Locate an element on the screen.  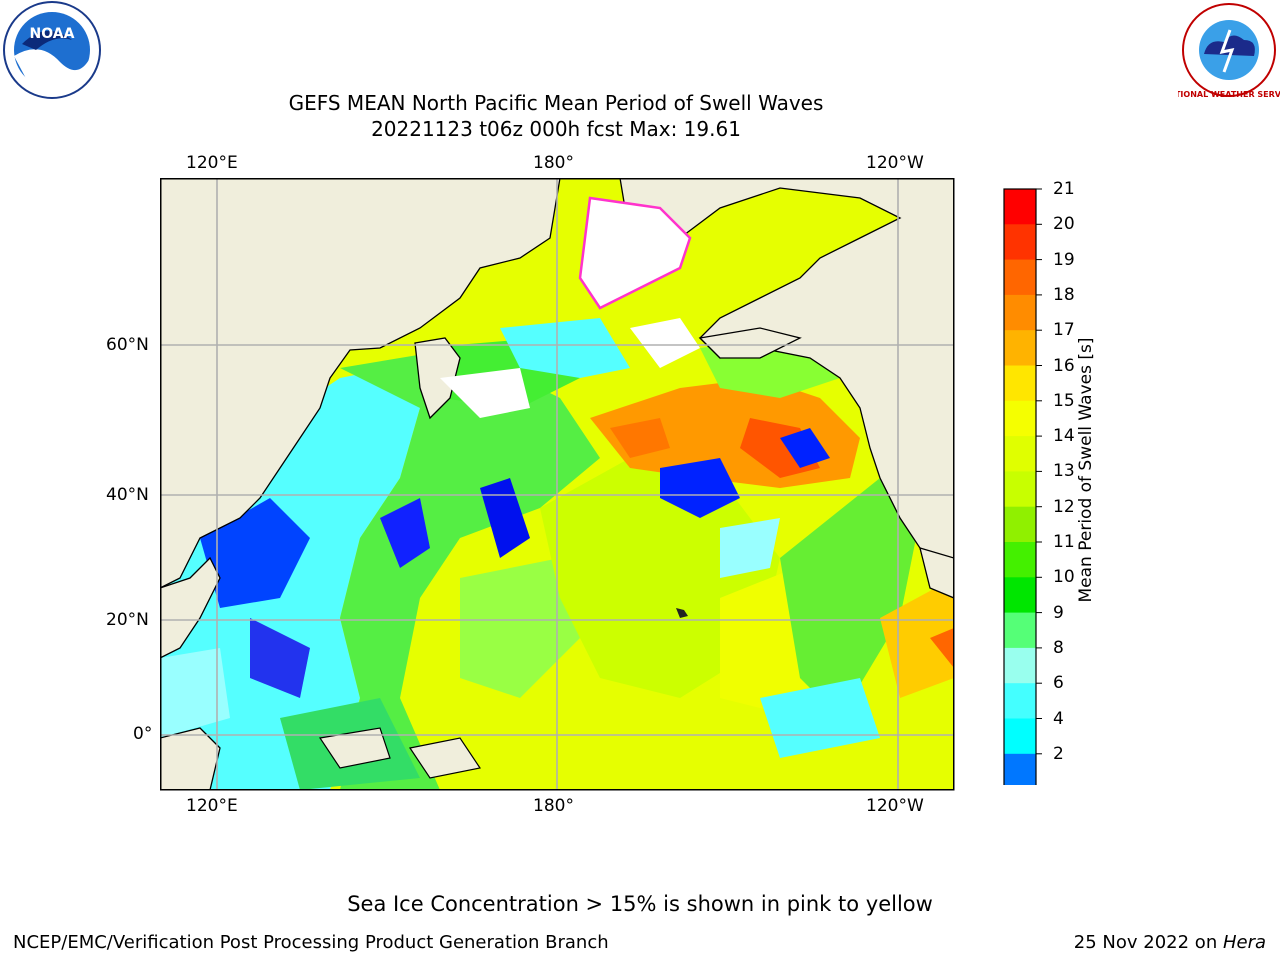
noaa-logo: NOAA is located at coordinates (52, 52).